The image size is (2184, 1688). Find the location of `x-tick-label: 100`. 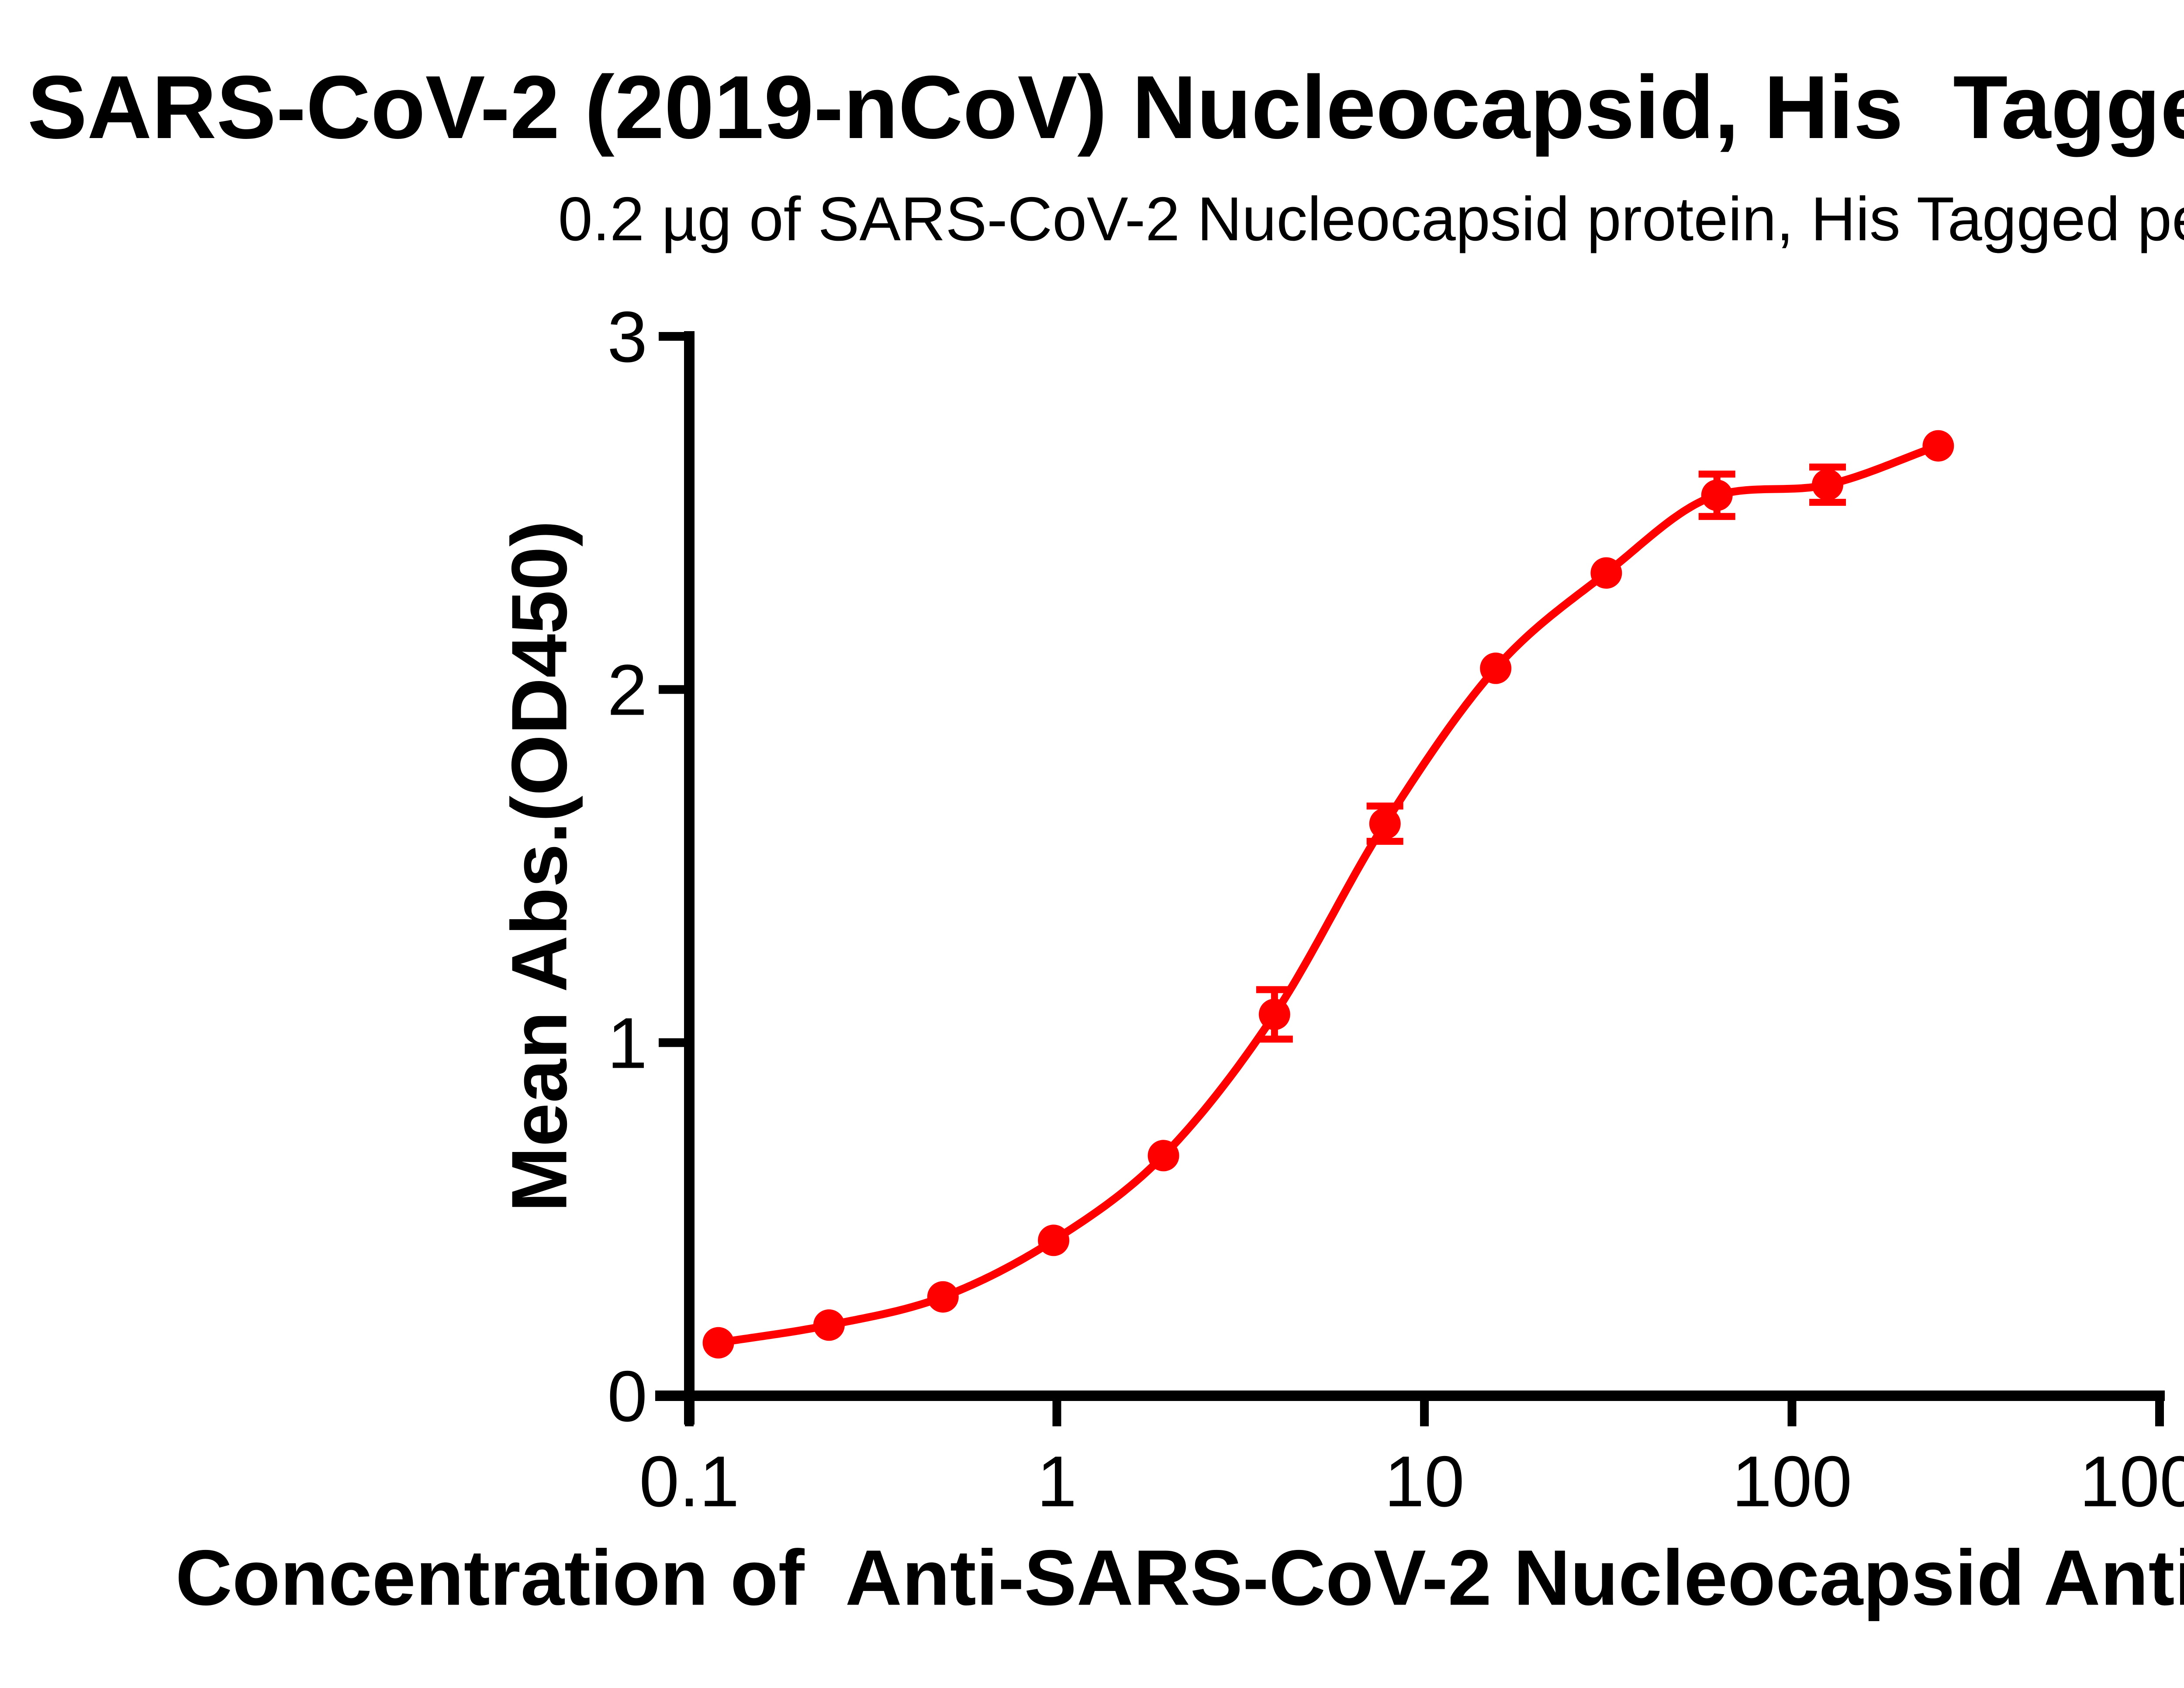

x-tick-label: 100 is located at coordinates (1792, 1481).